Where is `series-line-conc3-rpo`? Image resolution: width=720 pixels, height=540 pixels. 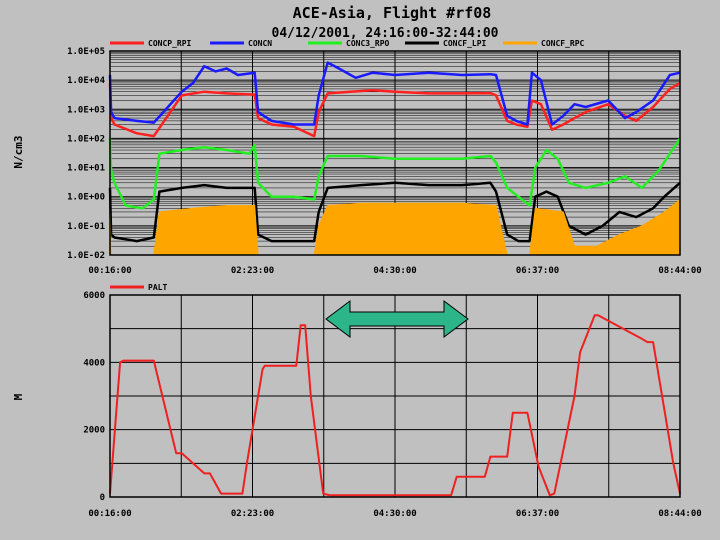 series-line-conc3-rpo is located at coordinates (395, 173).